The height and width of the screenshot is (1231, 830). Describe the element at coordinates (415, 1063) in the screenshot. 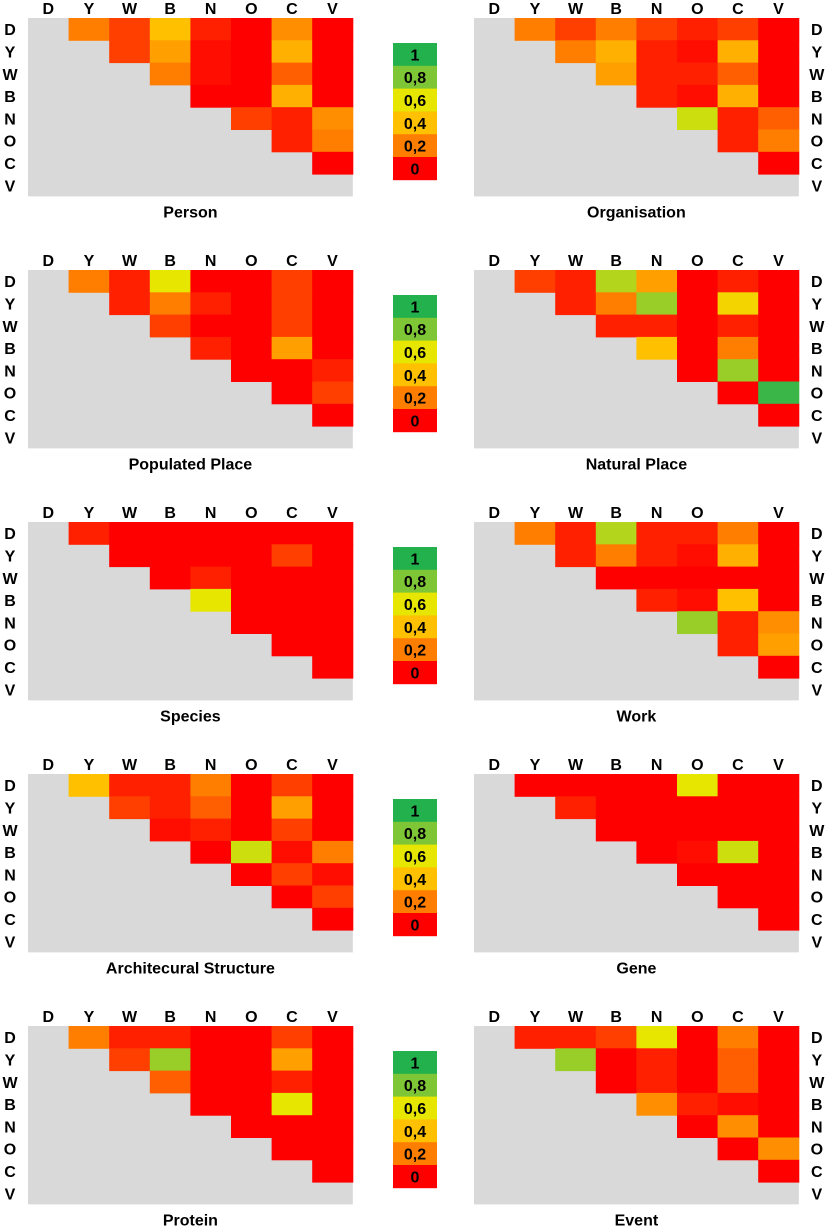

I see `legend-label: 1` at that location.